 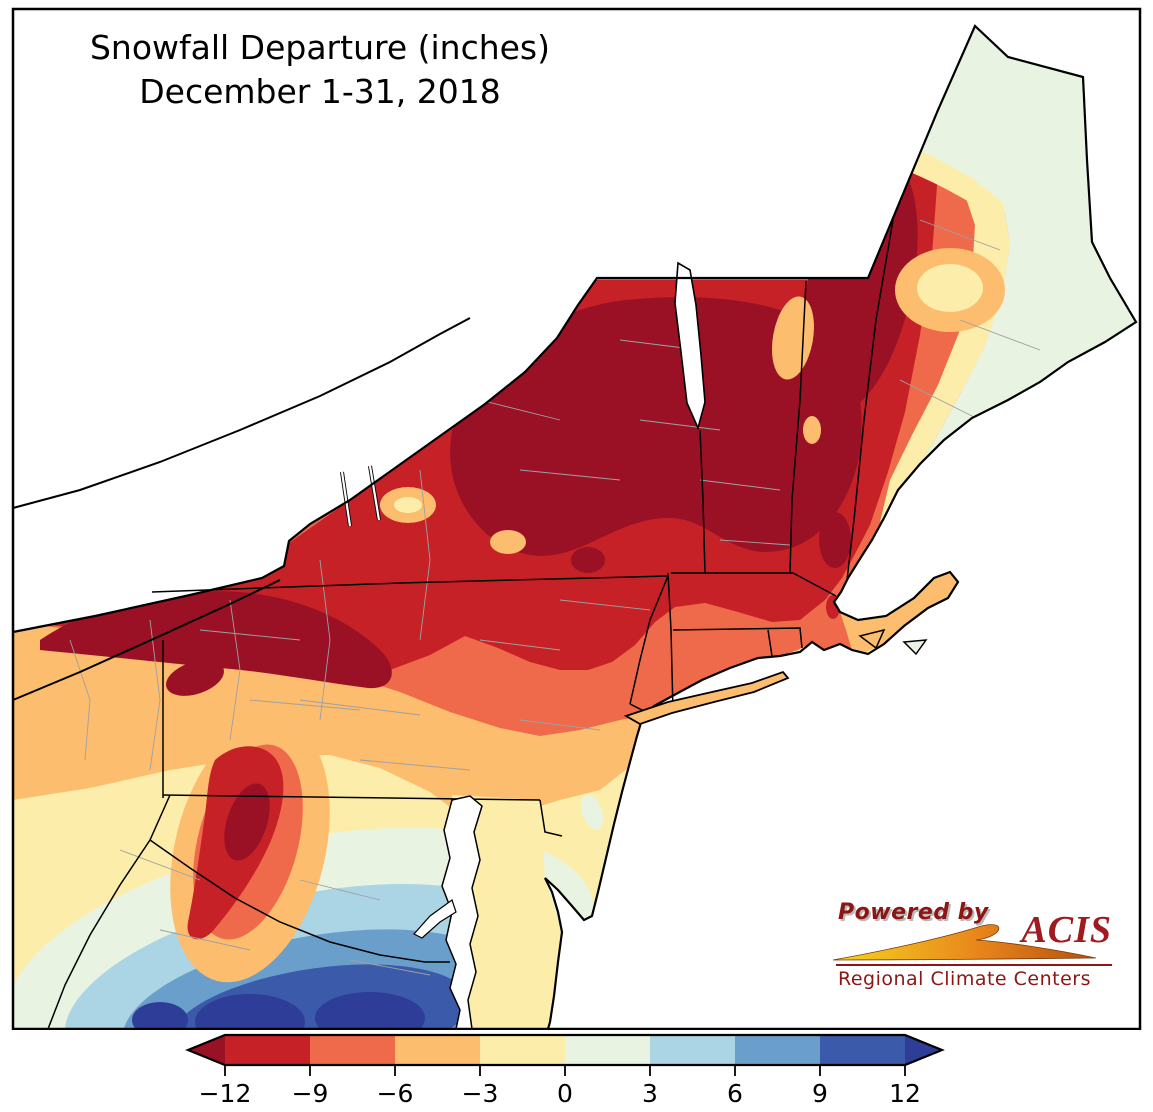 I want to click on great-lakes-shorelines, so click(x=241, y=509).